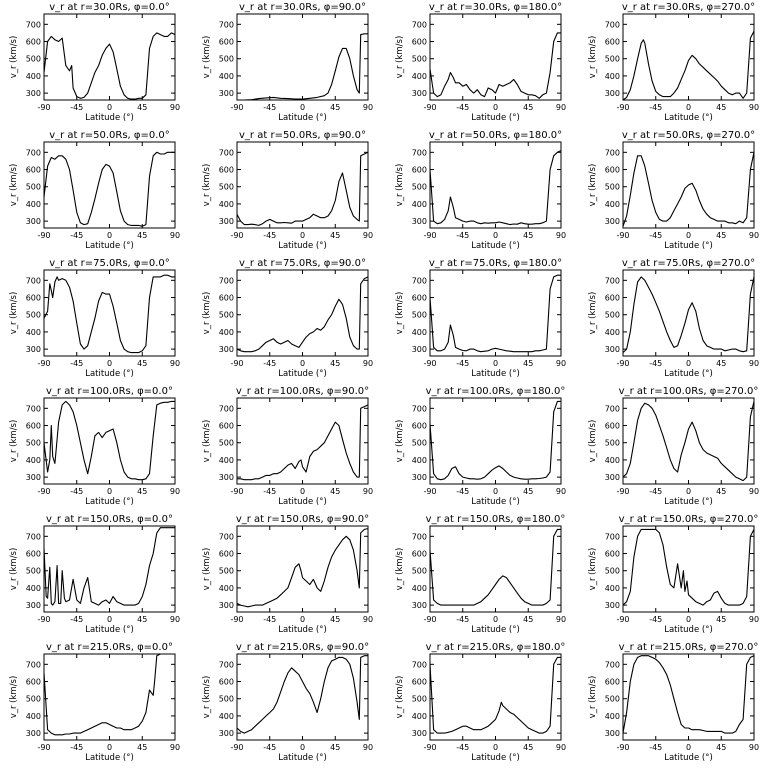 This screenshot has width=768, height=768. I want to click on subplot-title: v_r at r=50.0Rs, φ=270.0°, so click(688, 135).